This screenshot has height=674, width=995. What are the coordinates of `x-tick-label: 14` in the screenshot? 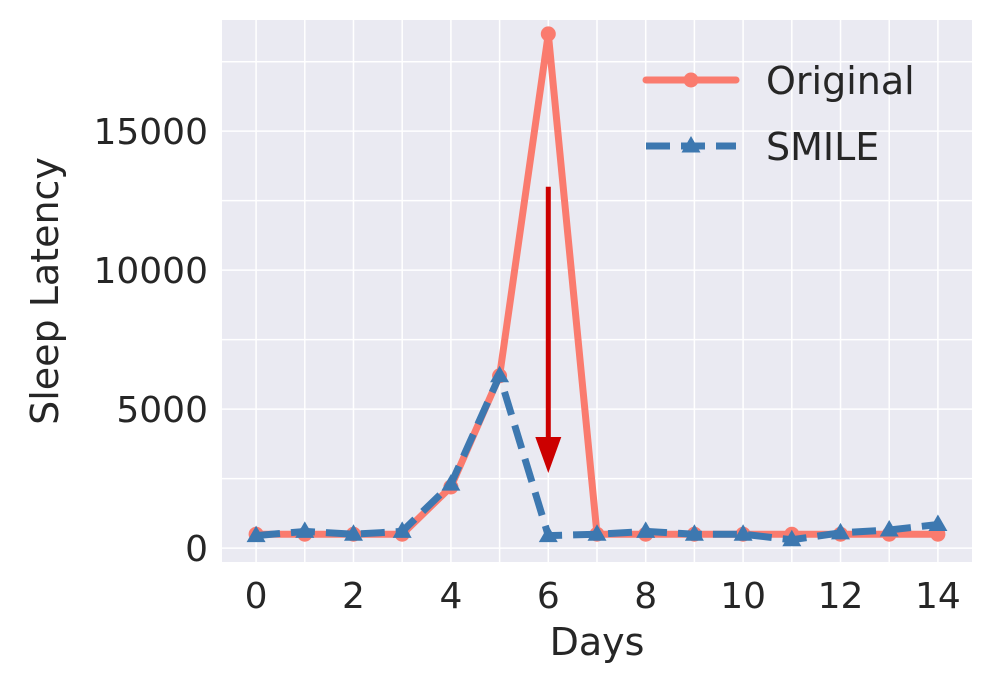 It's located at (938, 596).